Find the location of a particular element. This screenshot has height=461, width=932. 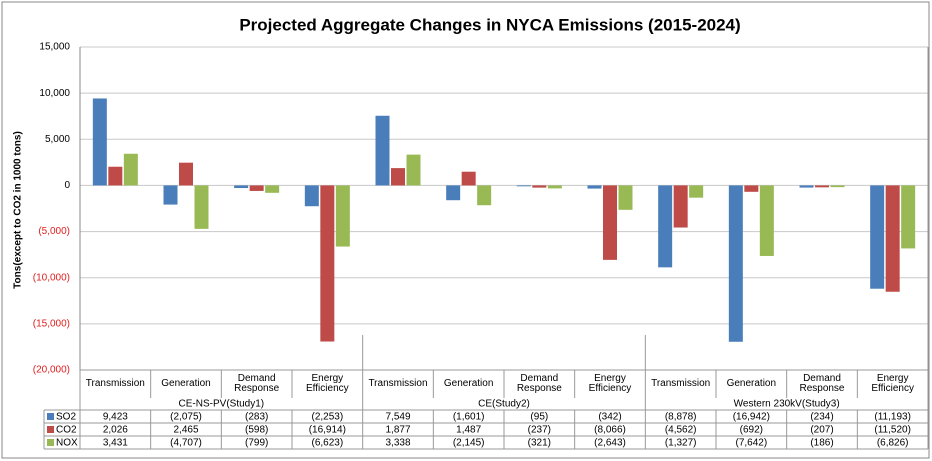

group-label: Western 230kV(Study3) is located at coordinates (787, 404).